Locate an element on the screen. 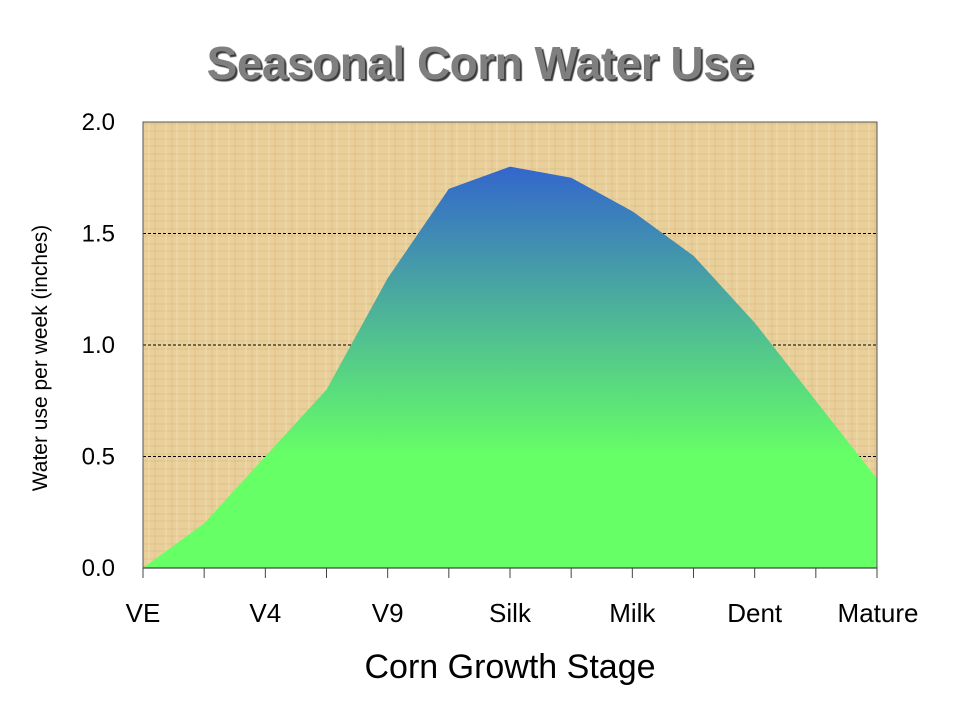 Image resolution: width=960 pixels, height=720 pixels. x-tick-label: V9 is located at coordinates (388, 613).